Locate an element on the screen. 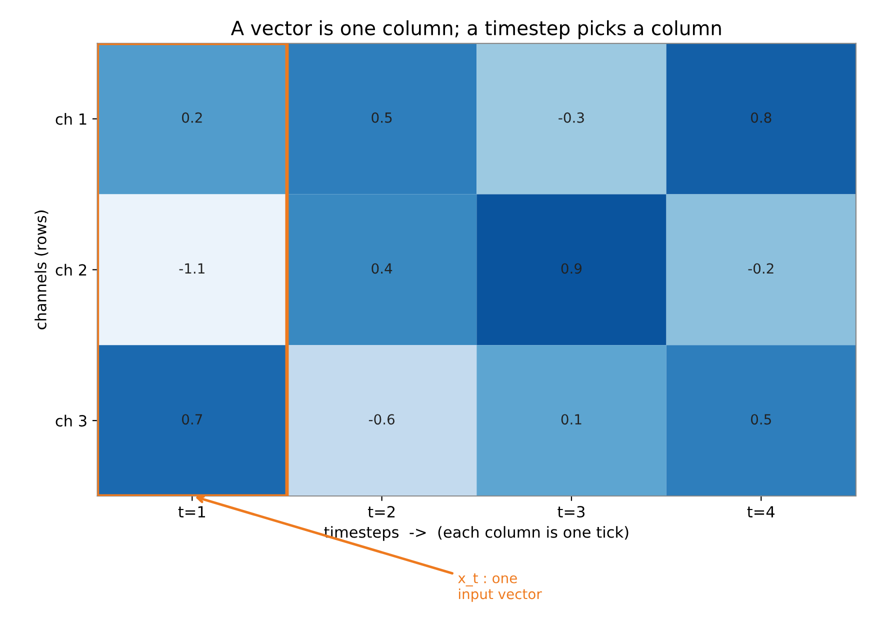 This screenshot has height=620, width=869. data-label: 0.7 is located at coordinates (192, 419).